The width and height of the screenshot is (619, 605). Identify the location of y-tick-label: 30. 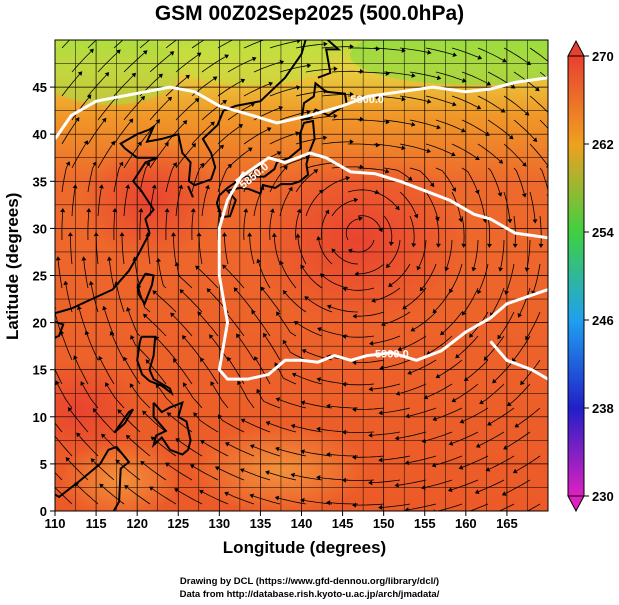
(40, 228).